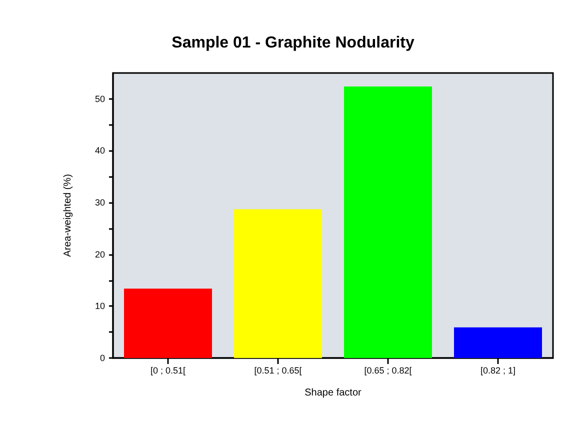  Describe the element at coordinates (388, 371) in the screenshot. I see `x-tick-label: [0.65 ; 0.82[` at that location.